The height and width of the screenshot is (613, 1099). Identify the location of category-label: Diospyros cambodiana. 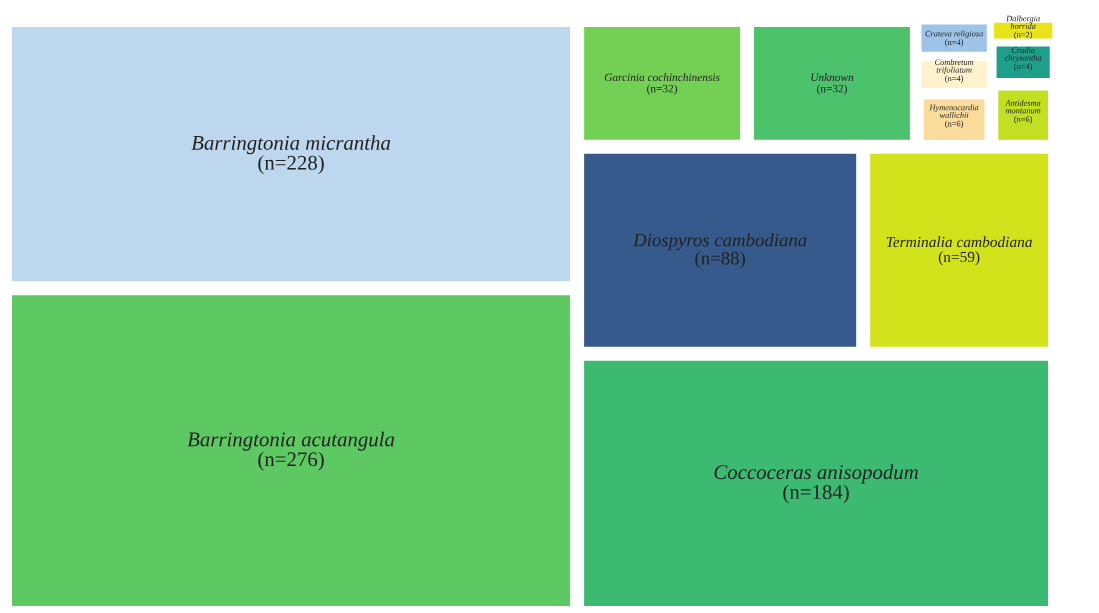
(719, 242).